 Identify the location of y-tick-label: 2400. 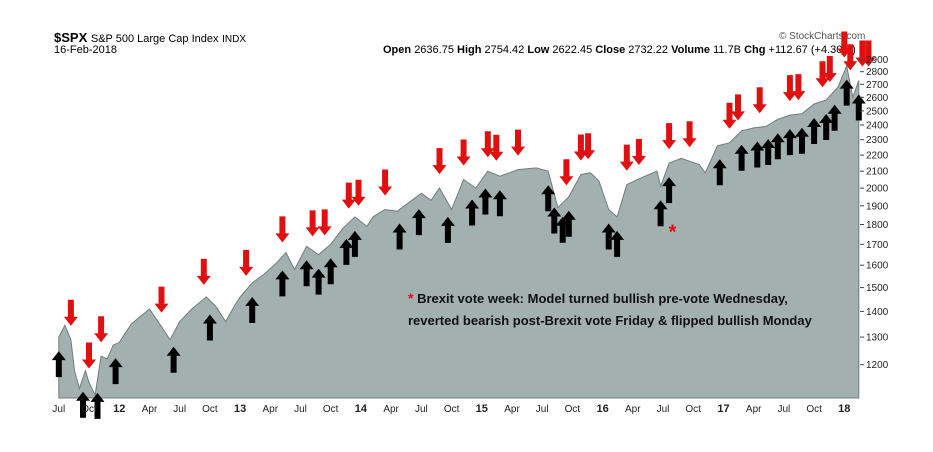
(877, 126).